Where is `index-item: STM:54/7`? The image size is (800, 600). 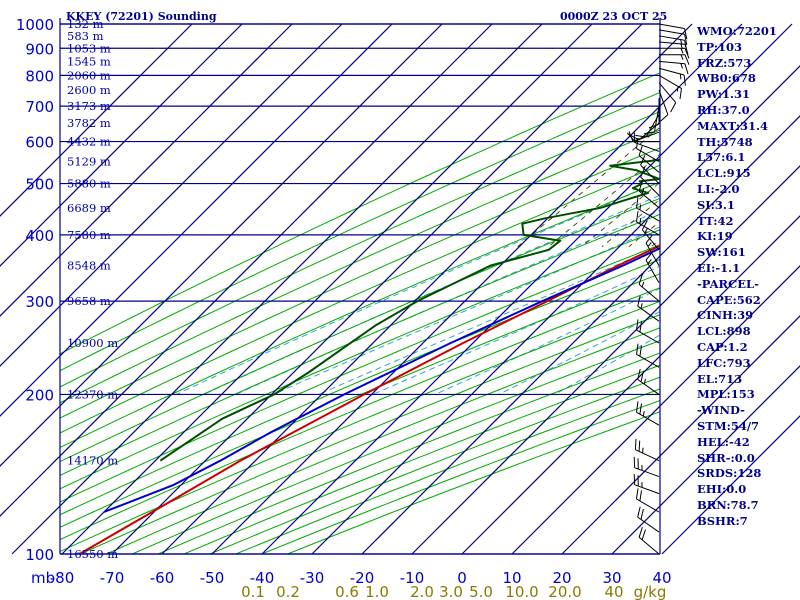
index-item: STM:54/7 is located at coordinates (728, 425).